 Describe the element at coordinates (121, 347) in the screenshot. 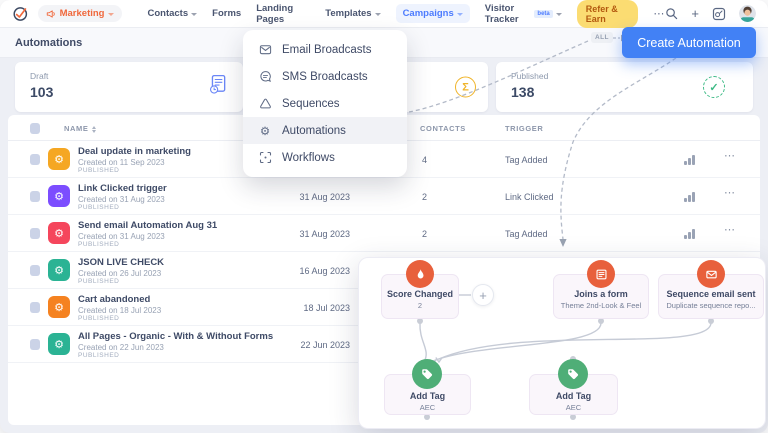

I see `created-on: Created on 22 Jun 2023` at that location.